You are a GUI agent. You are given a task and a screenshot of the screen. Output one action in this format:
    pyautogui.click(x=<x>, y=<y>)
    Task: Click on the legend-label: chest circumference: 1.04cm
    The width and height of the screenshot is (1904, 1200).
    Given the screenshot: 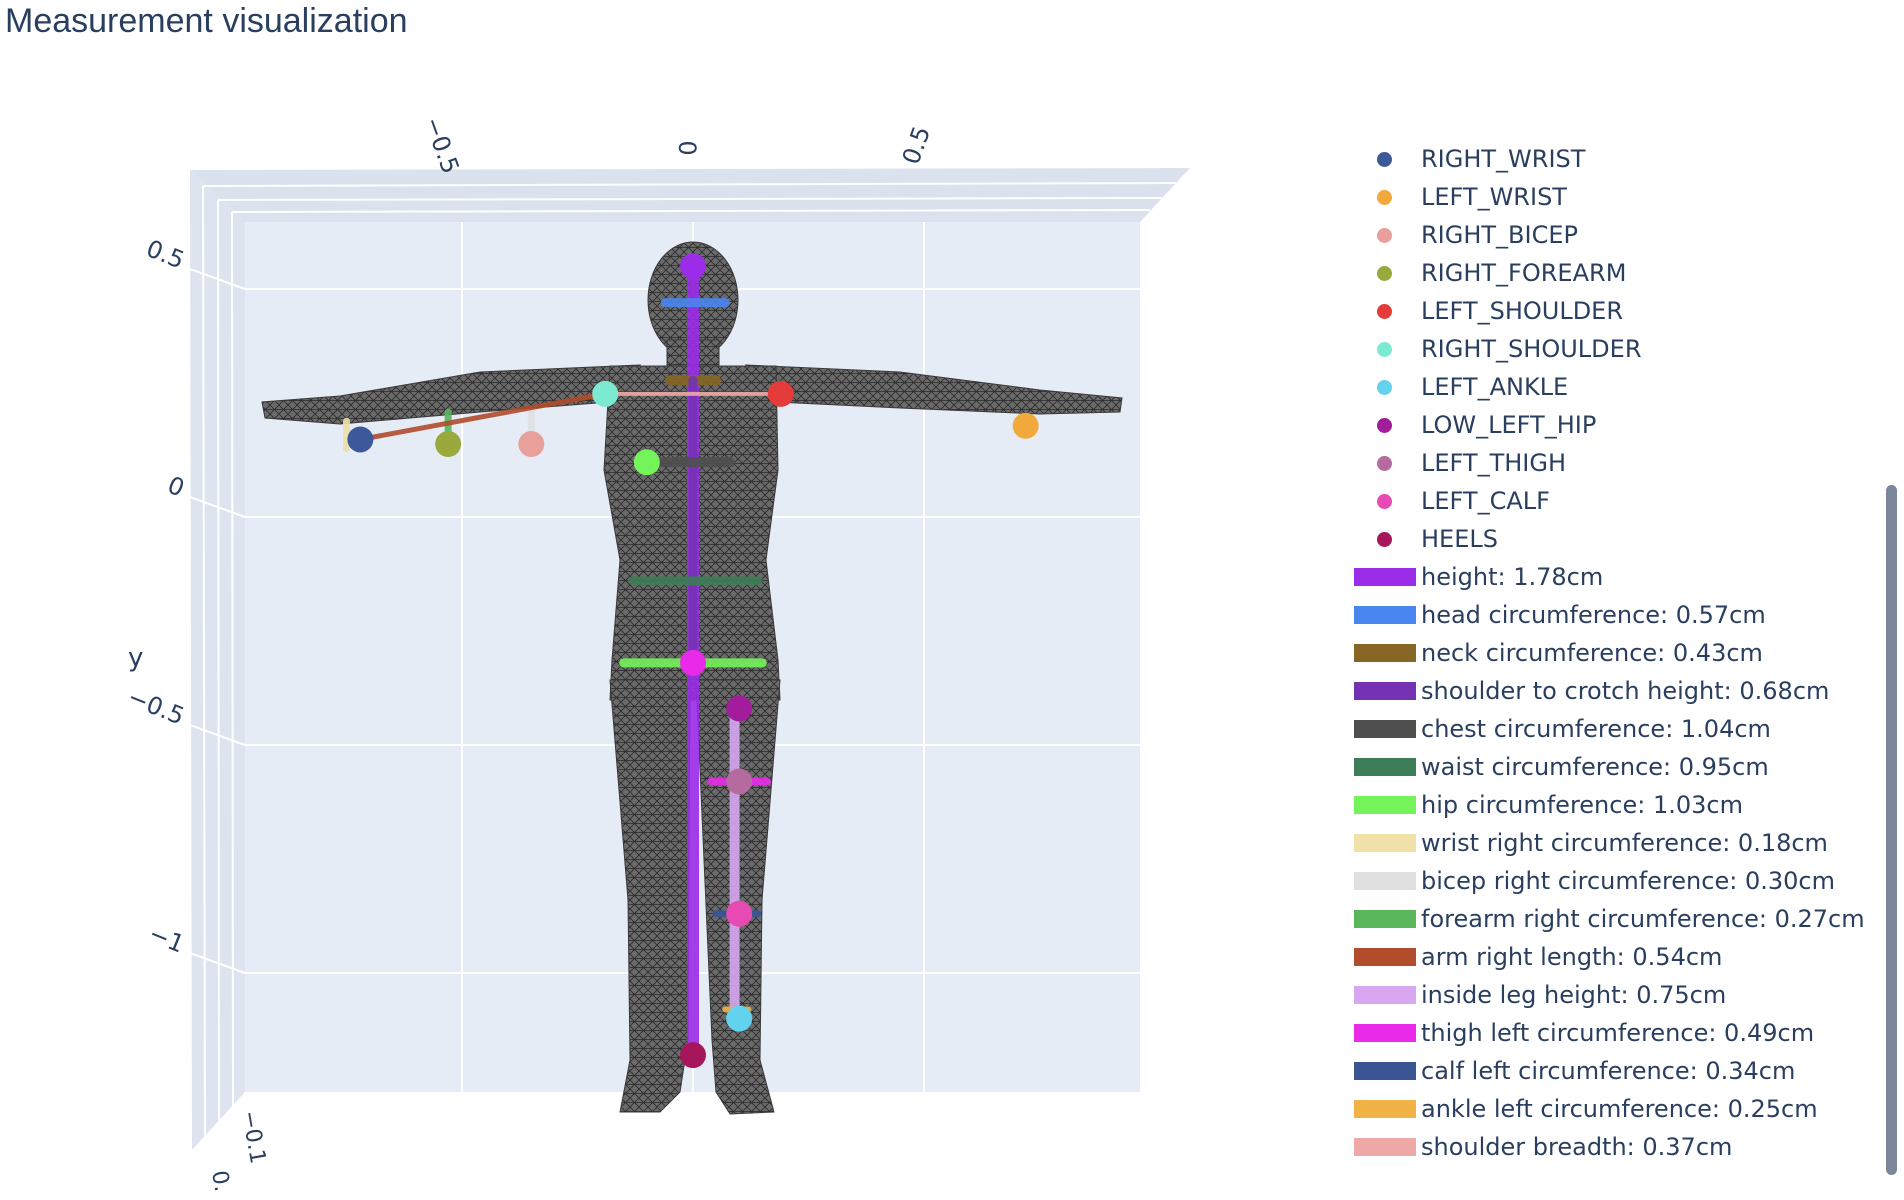 What is the action you would take?
    pyautogui.click(x=1596, y=729)
    